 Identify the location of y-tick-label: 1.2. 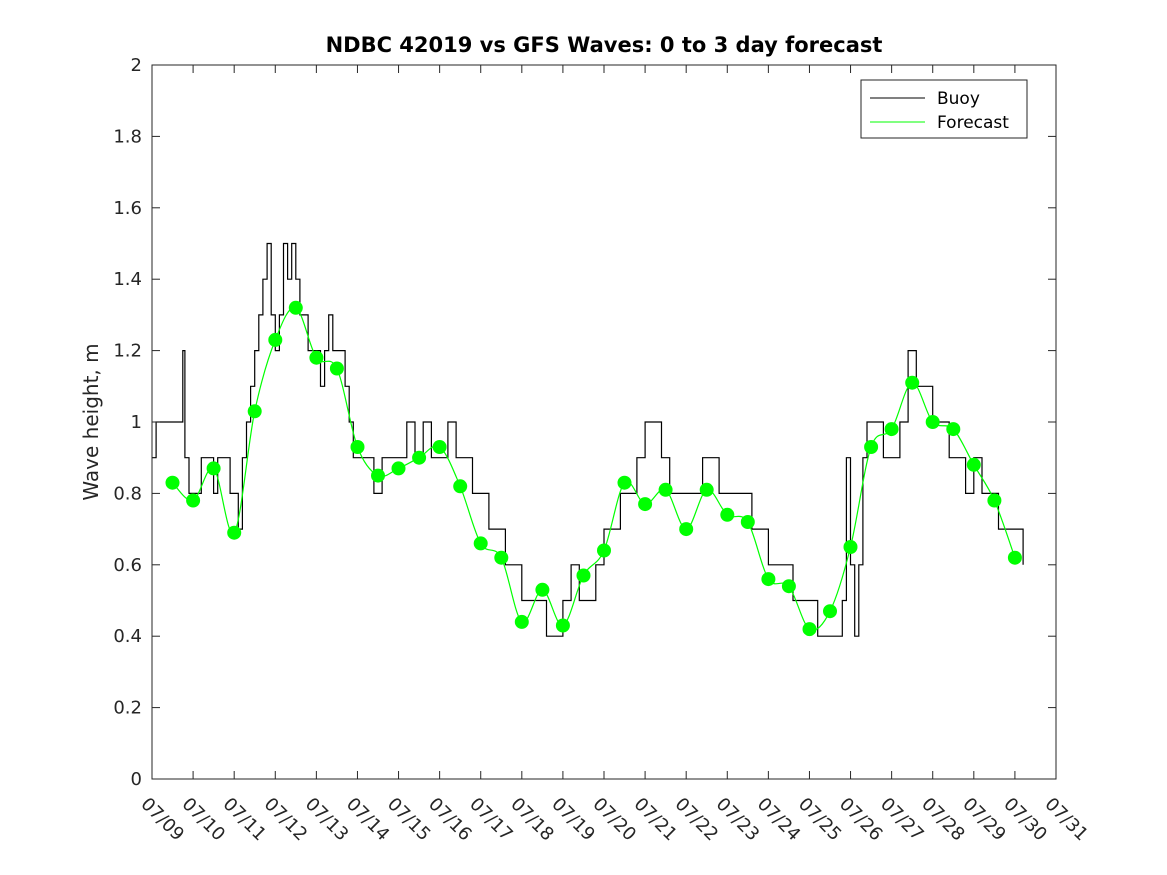
(127, 351).